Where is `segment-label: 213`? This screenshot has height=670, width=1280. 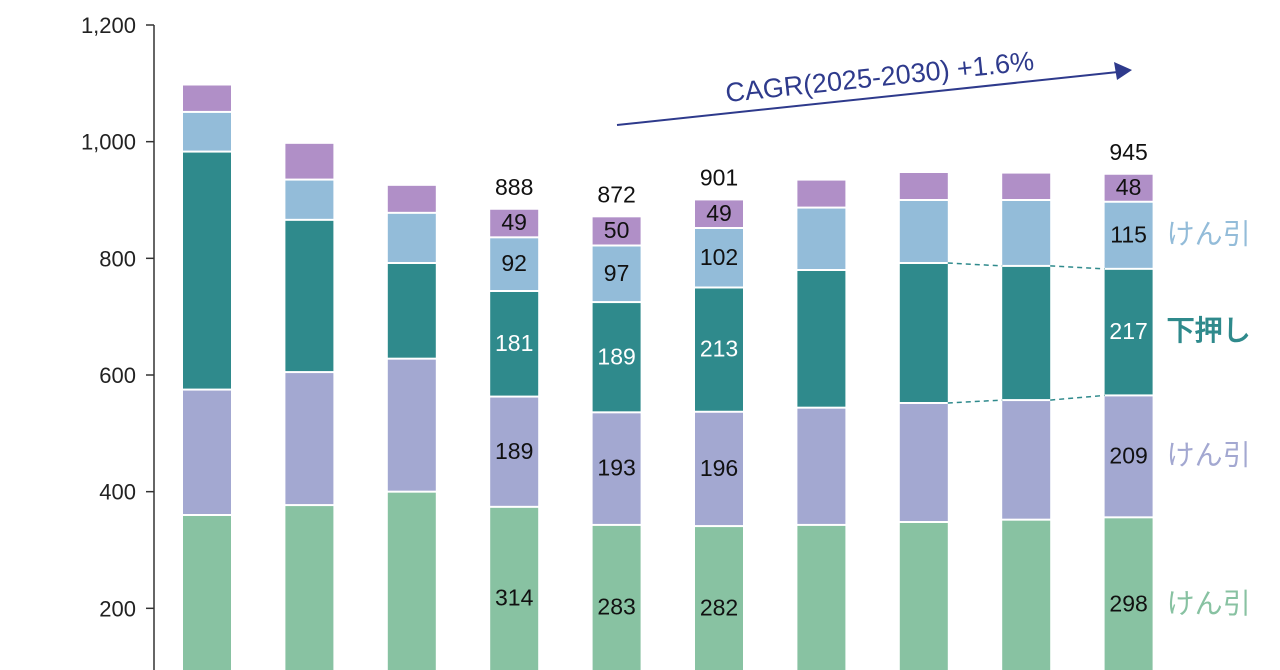
segment-label: 213 is located at coordinates (719, 349).